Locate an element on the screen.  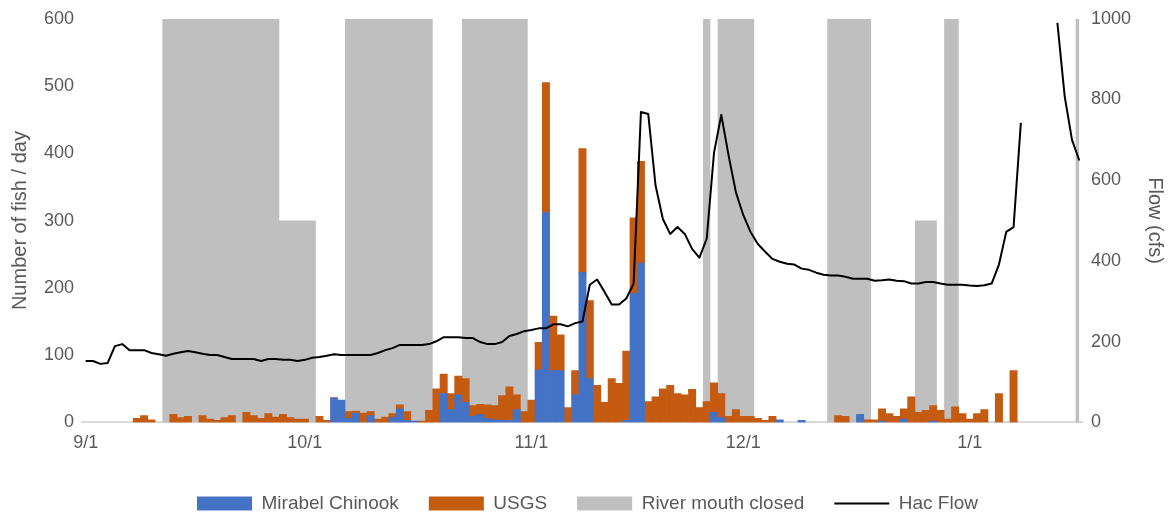
y-tick-label: 0 is located at coordinates (69, 421).